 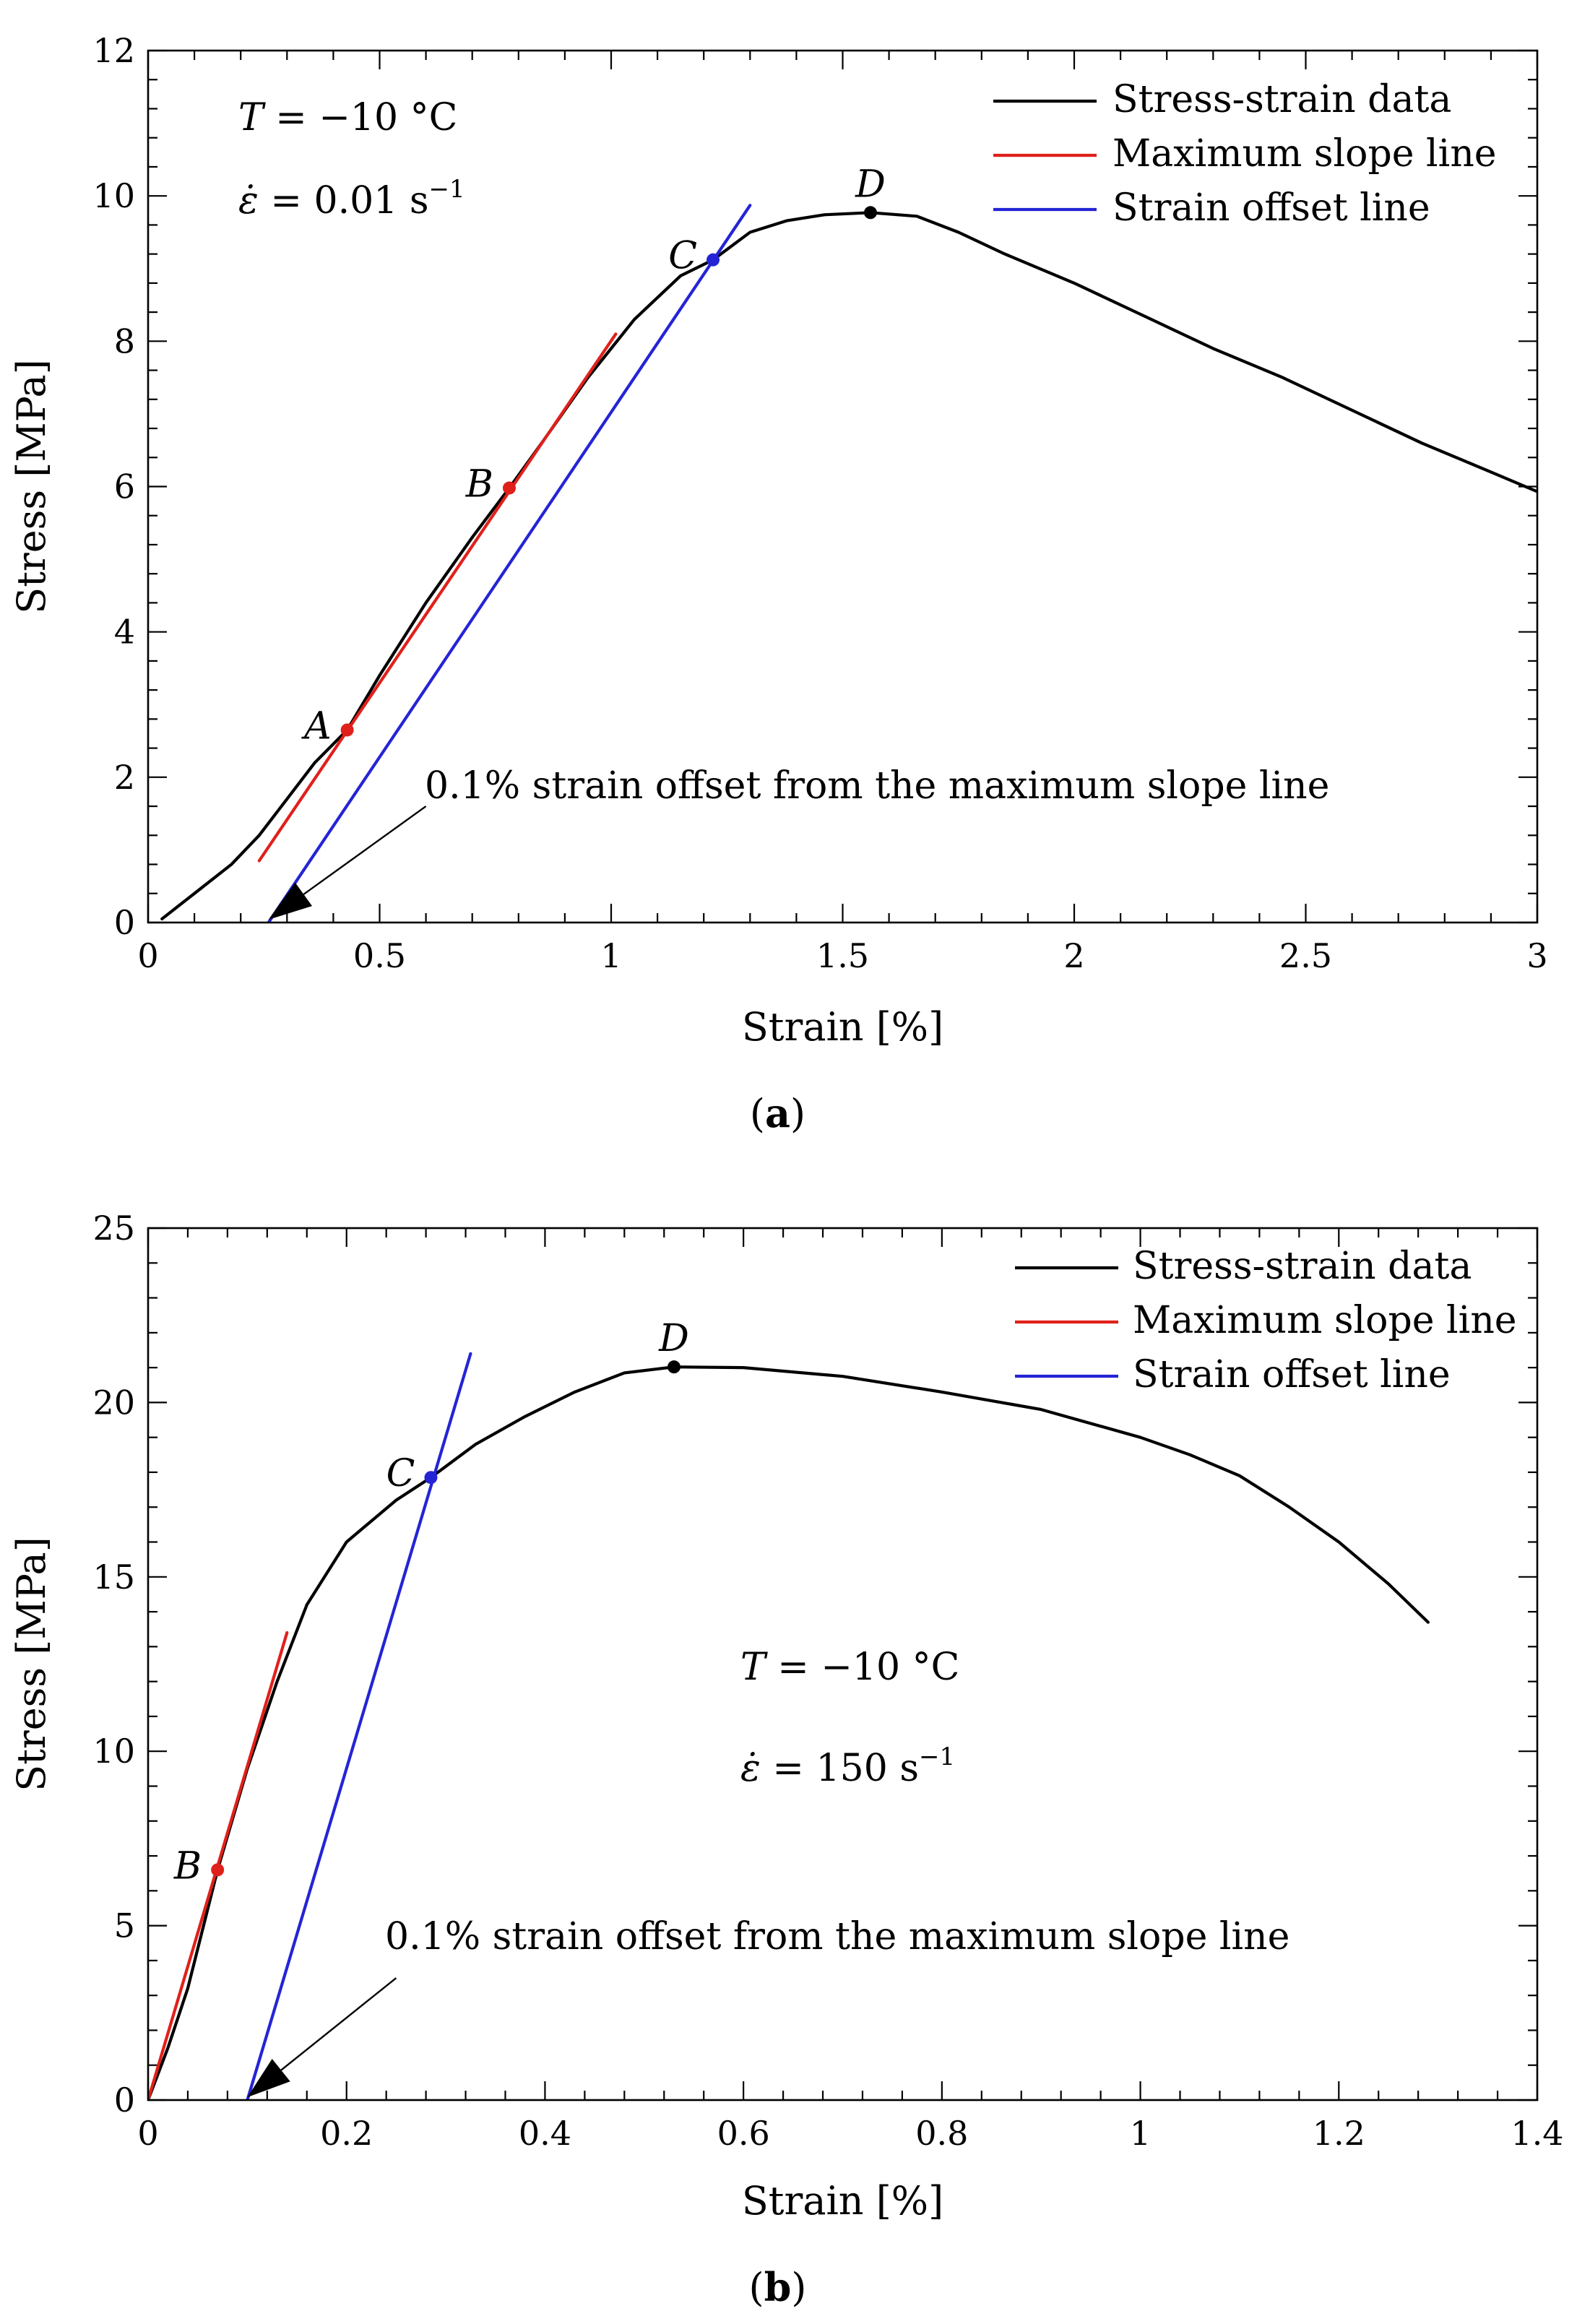 What do you see at coordinates (1073, 955) in the screenshot?
I see `x-tick-label: 2` at bounding box center [1073, 955].